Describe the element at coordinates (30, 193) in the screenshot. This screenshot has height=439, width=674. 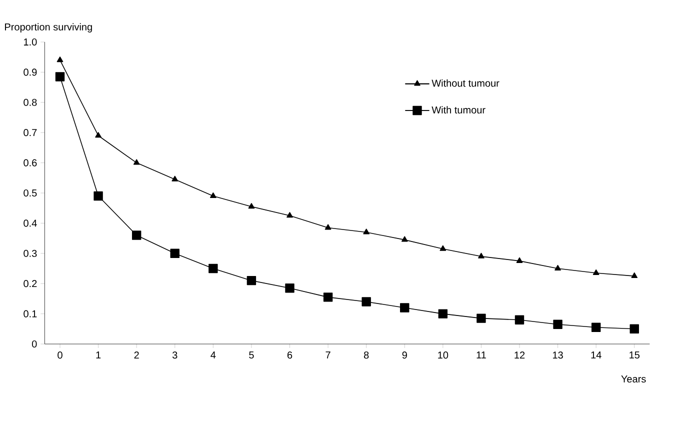
I see `y-tick-label: 0.5` at that location.